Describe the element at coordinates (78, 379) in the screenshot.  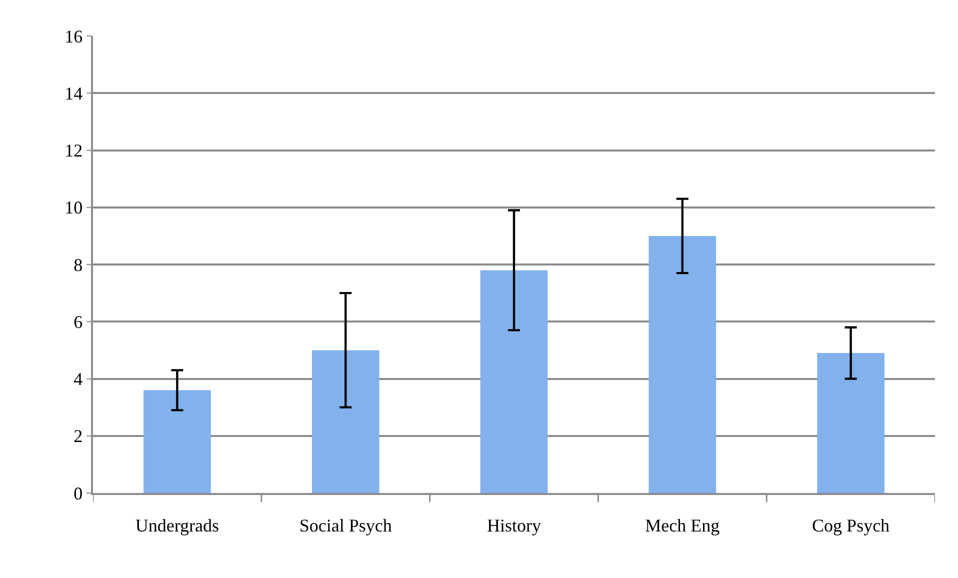
I see `y-tick-label: 4` at that location.